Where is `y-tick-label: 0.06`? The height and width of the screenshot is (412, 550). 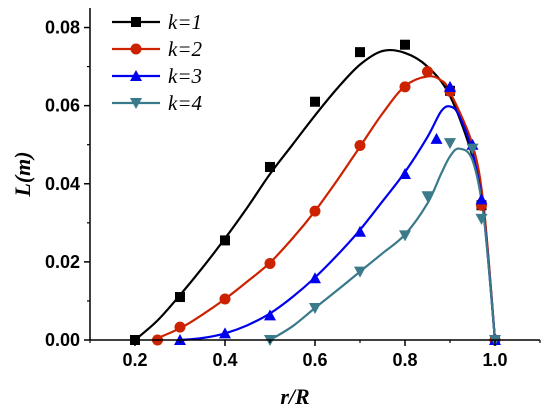
y-tick-label: 0.06 is located at coordinates (62, 106).